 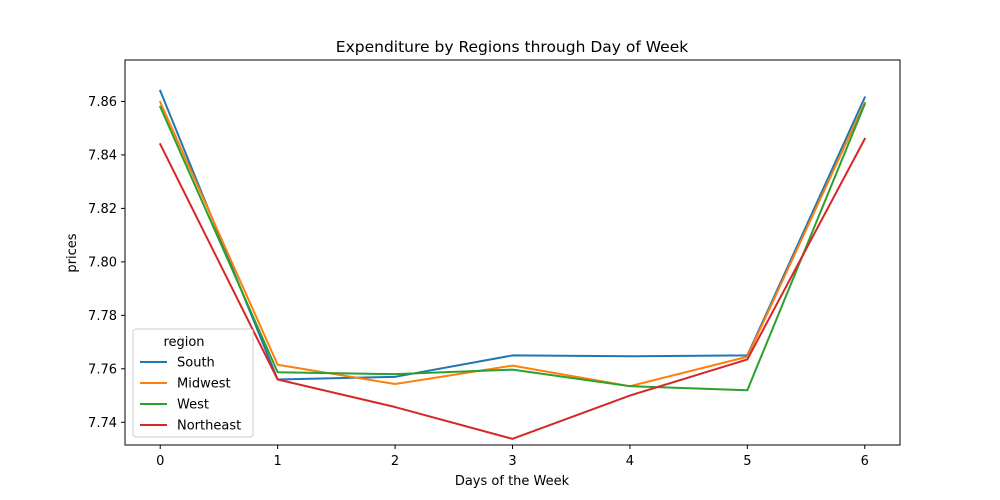 I want to click on x-tick-label: 2, so click(x=395, y=461).